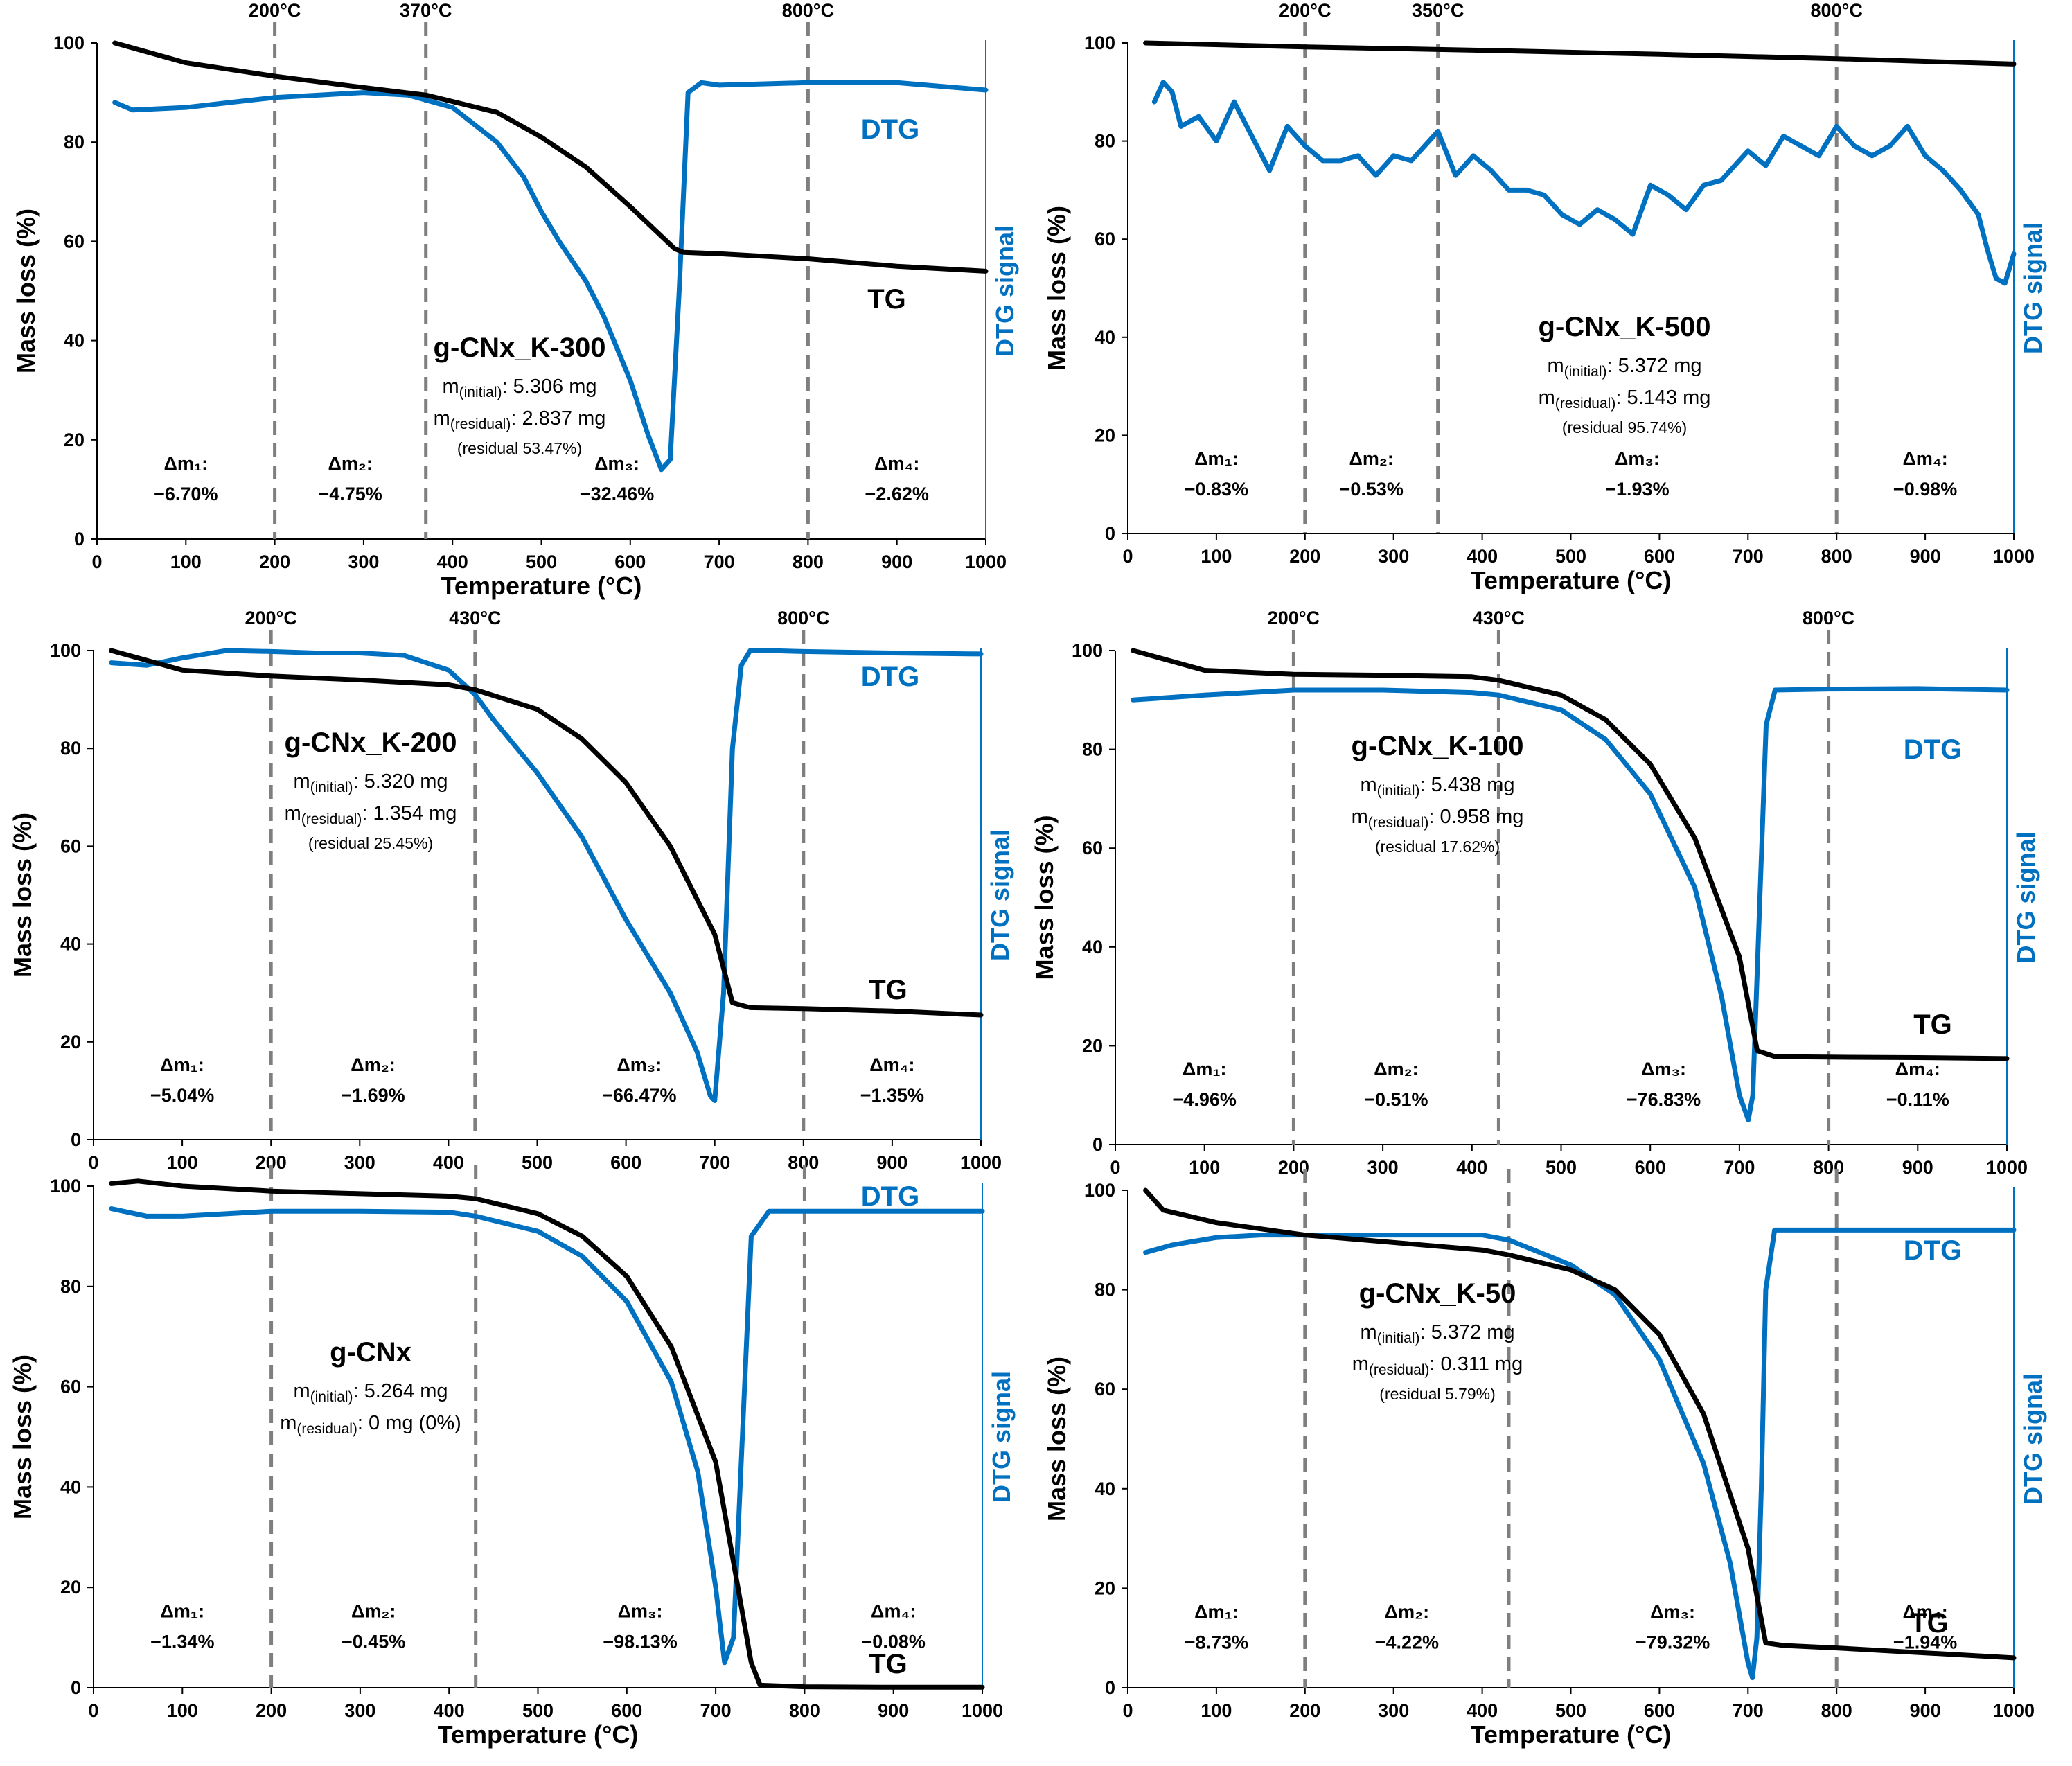 This screenshot has height=1766, width=2072. Describe the element at coordinates (1624, 427) in the screenshot. I see `residual-percentage: (residual 95.74%)` at that location.